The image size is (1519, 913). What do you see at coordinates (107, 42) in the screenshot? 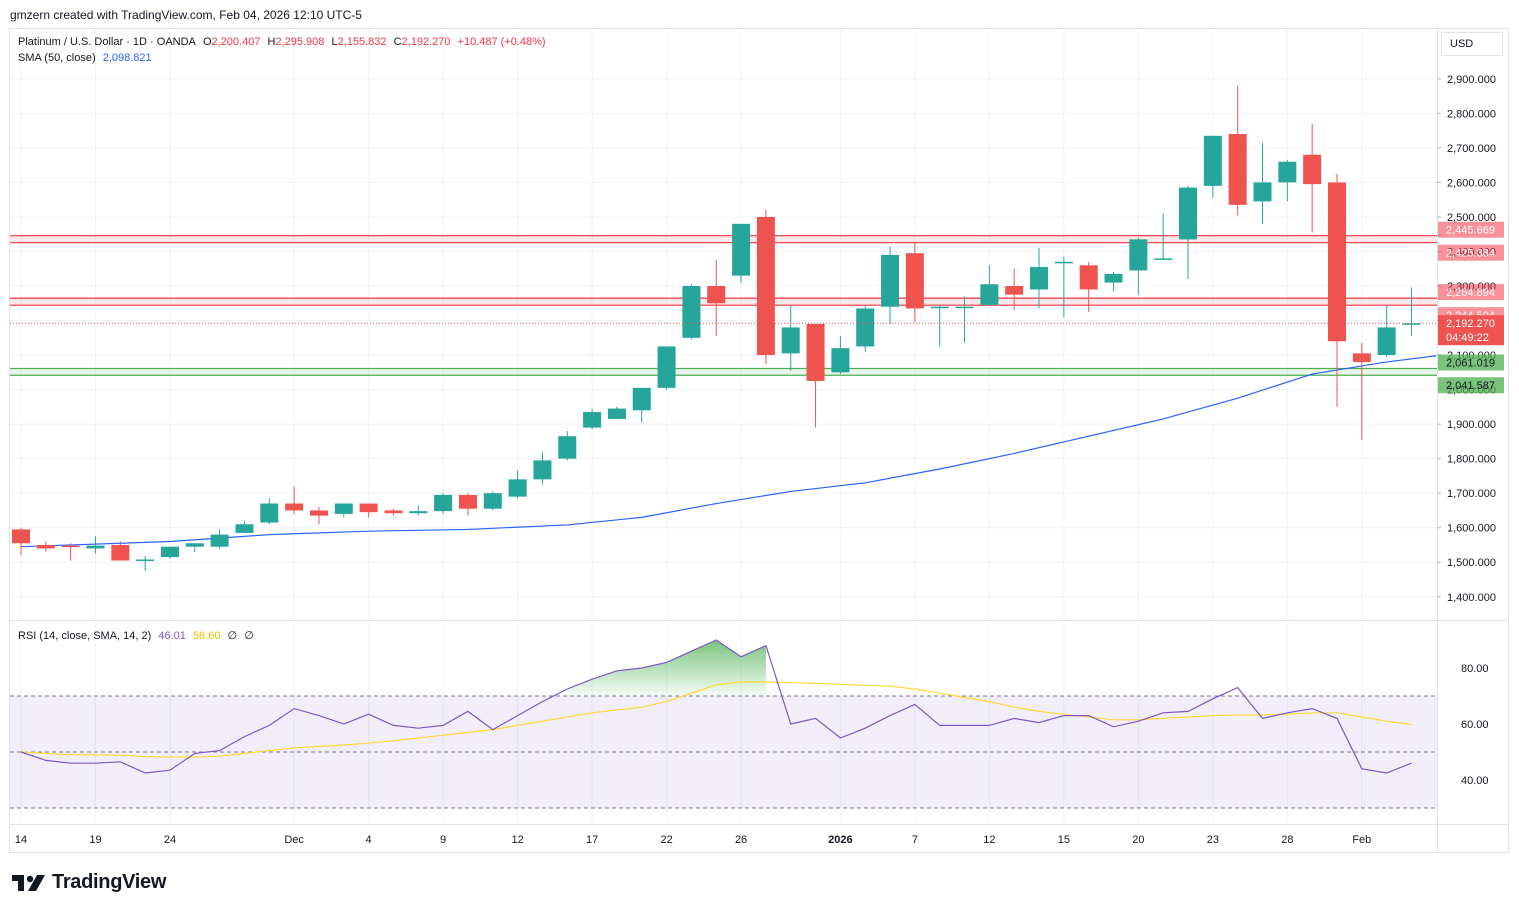
I see `symbol-label: Platinum / U.S. Dollar · 1D · OANDA` at bounding box center [107, 42].